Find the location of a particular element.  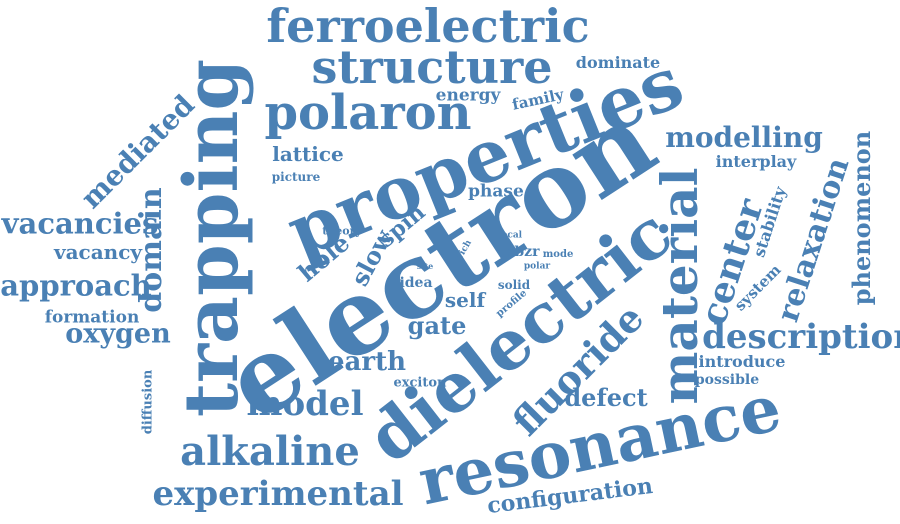

word-phenomenon: phenomenon is located at coordinates (861, 218).